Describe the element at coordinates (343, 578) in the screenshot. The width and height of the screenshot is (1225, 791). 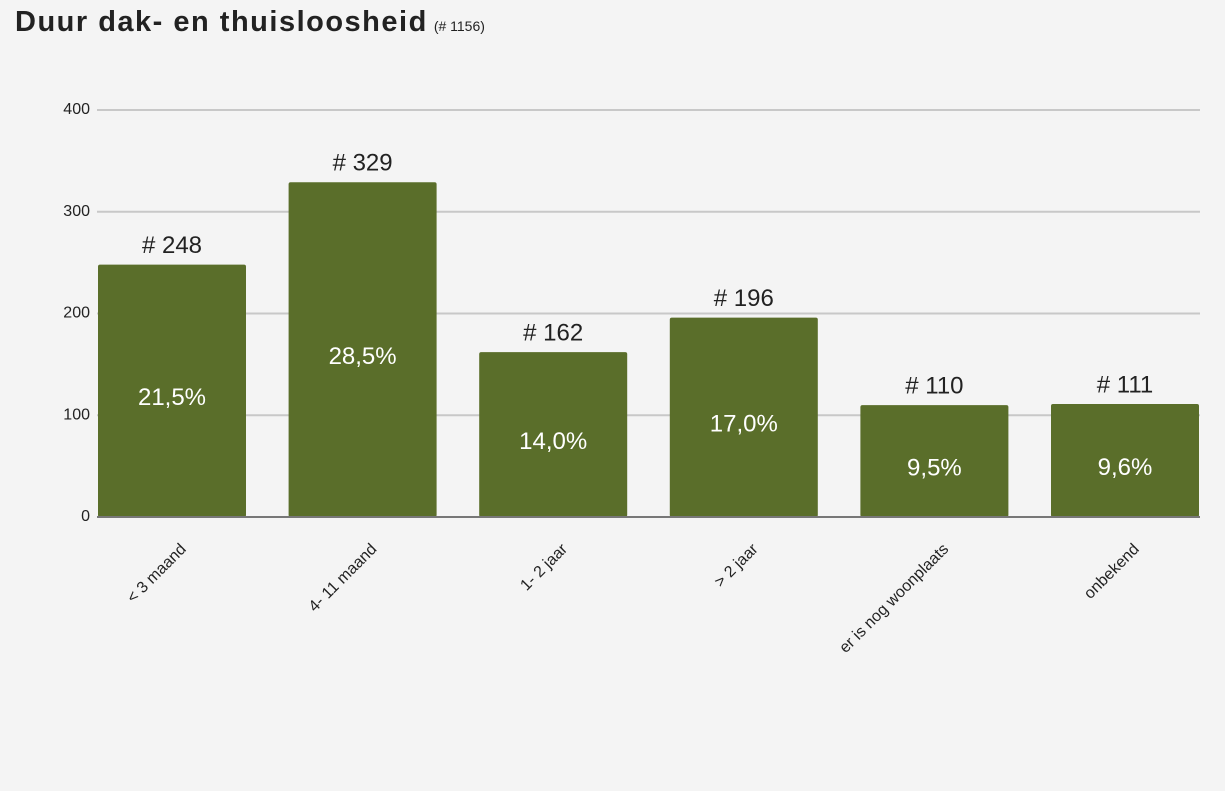
I see `x-tick-label: 4- 11 maand` at that location.